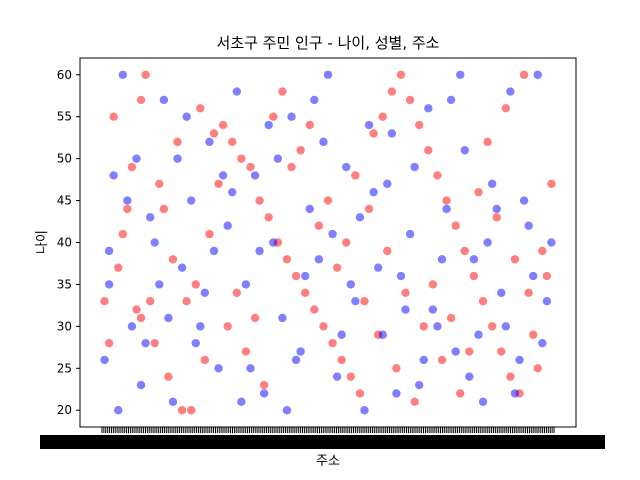  Describe the element at coordinates (328, 461) in the screenshot. I see `x-axis-label: 주소` at that location.